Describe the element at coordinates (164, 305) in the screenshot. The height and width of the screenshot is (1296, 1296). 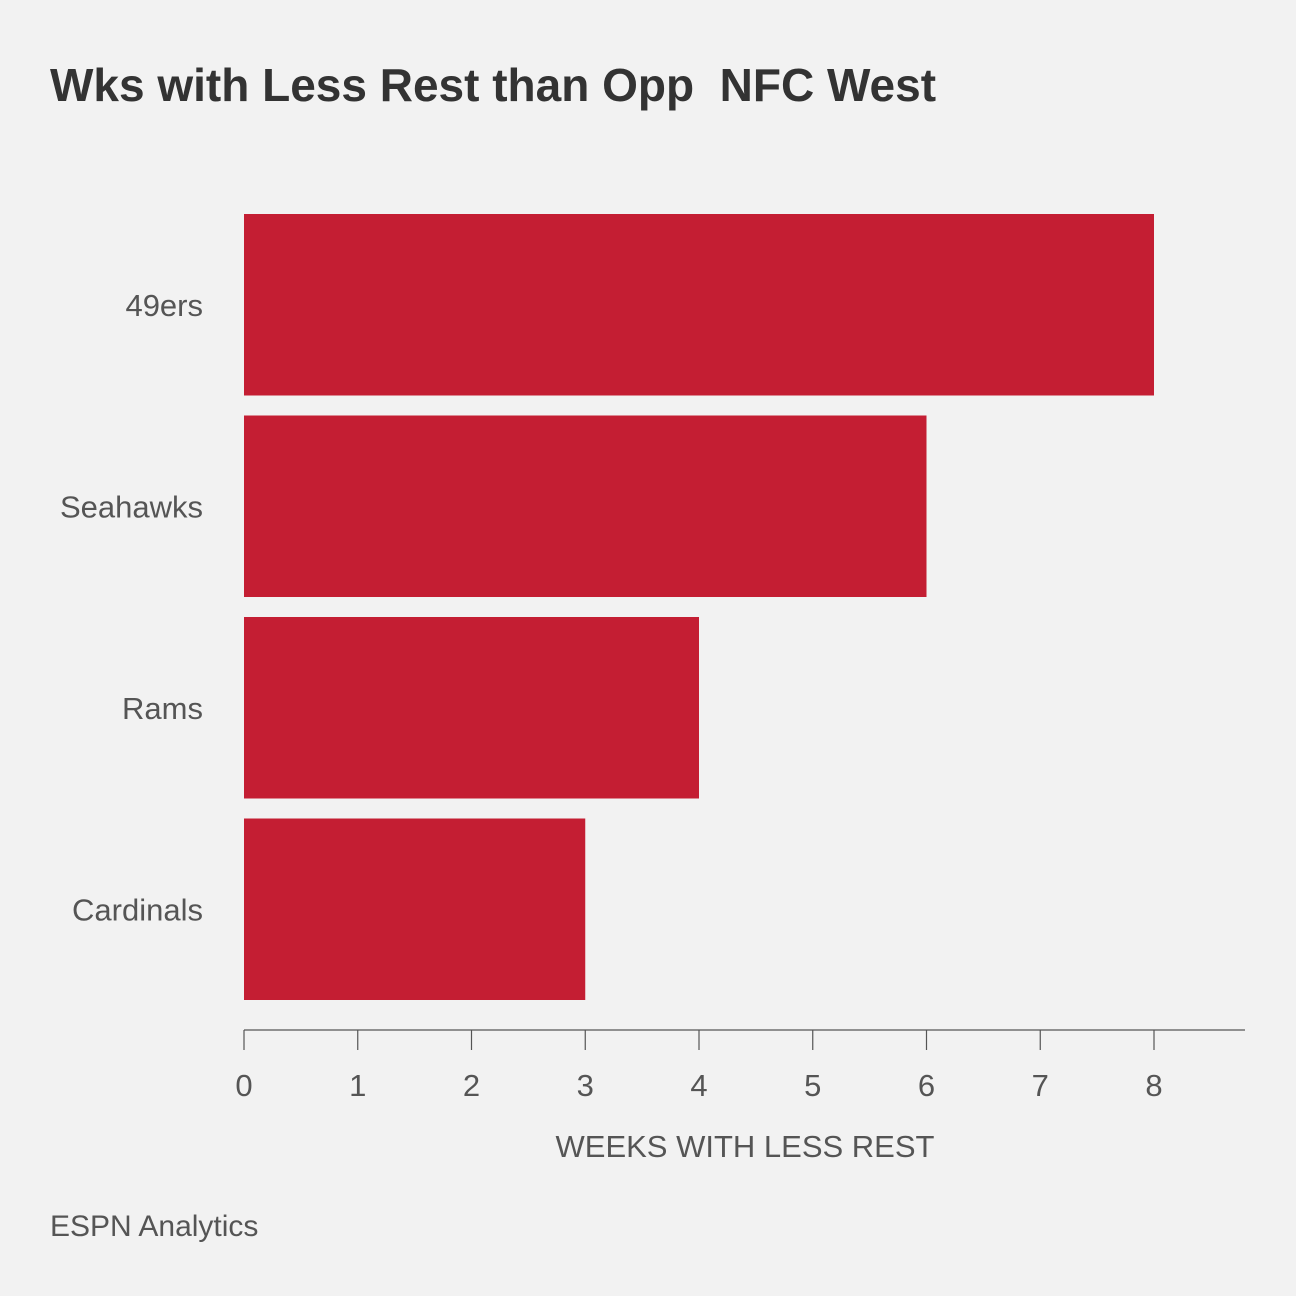
I see `category-label-49ers: 49ers` at that location.